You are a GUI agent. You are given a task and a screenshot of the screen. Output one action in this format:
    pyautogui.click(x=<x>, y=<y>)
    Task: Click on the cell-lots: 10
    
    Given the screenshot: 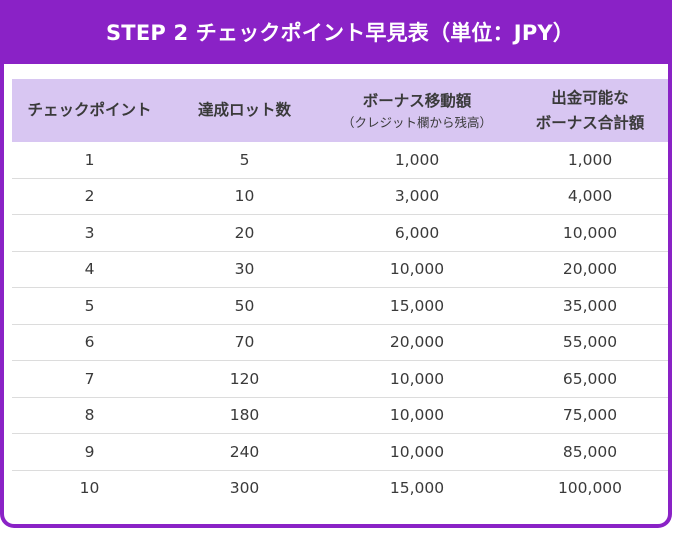 What is the action you would take?
    pyautogui.click(x=244, y=196)
    